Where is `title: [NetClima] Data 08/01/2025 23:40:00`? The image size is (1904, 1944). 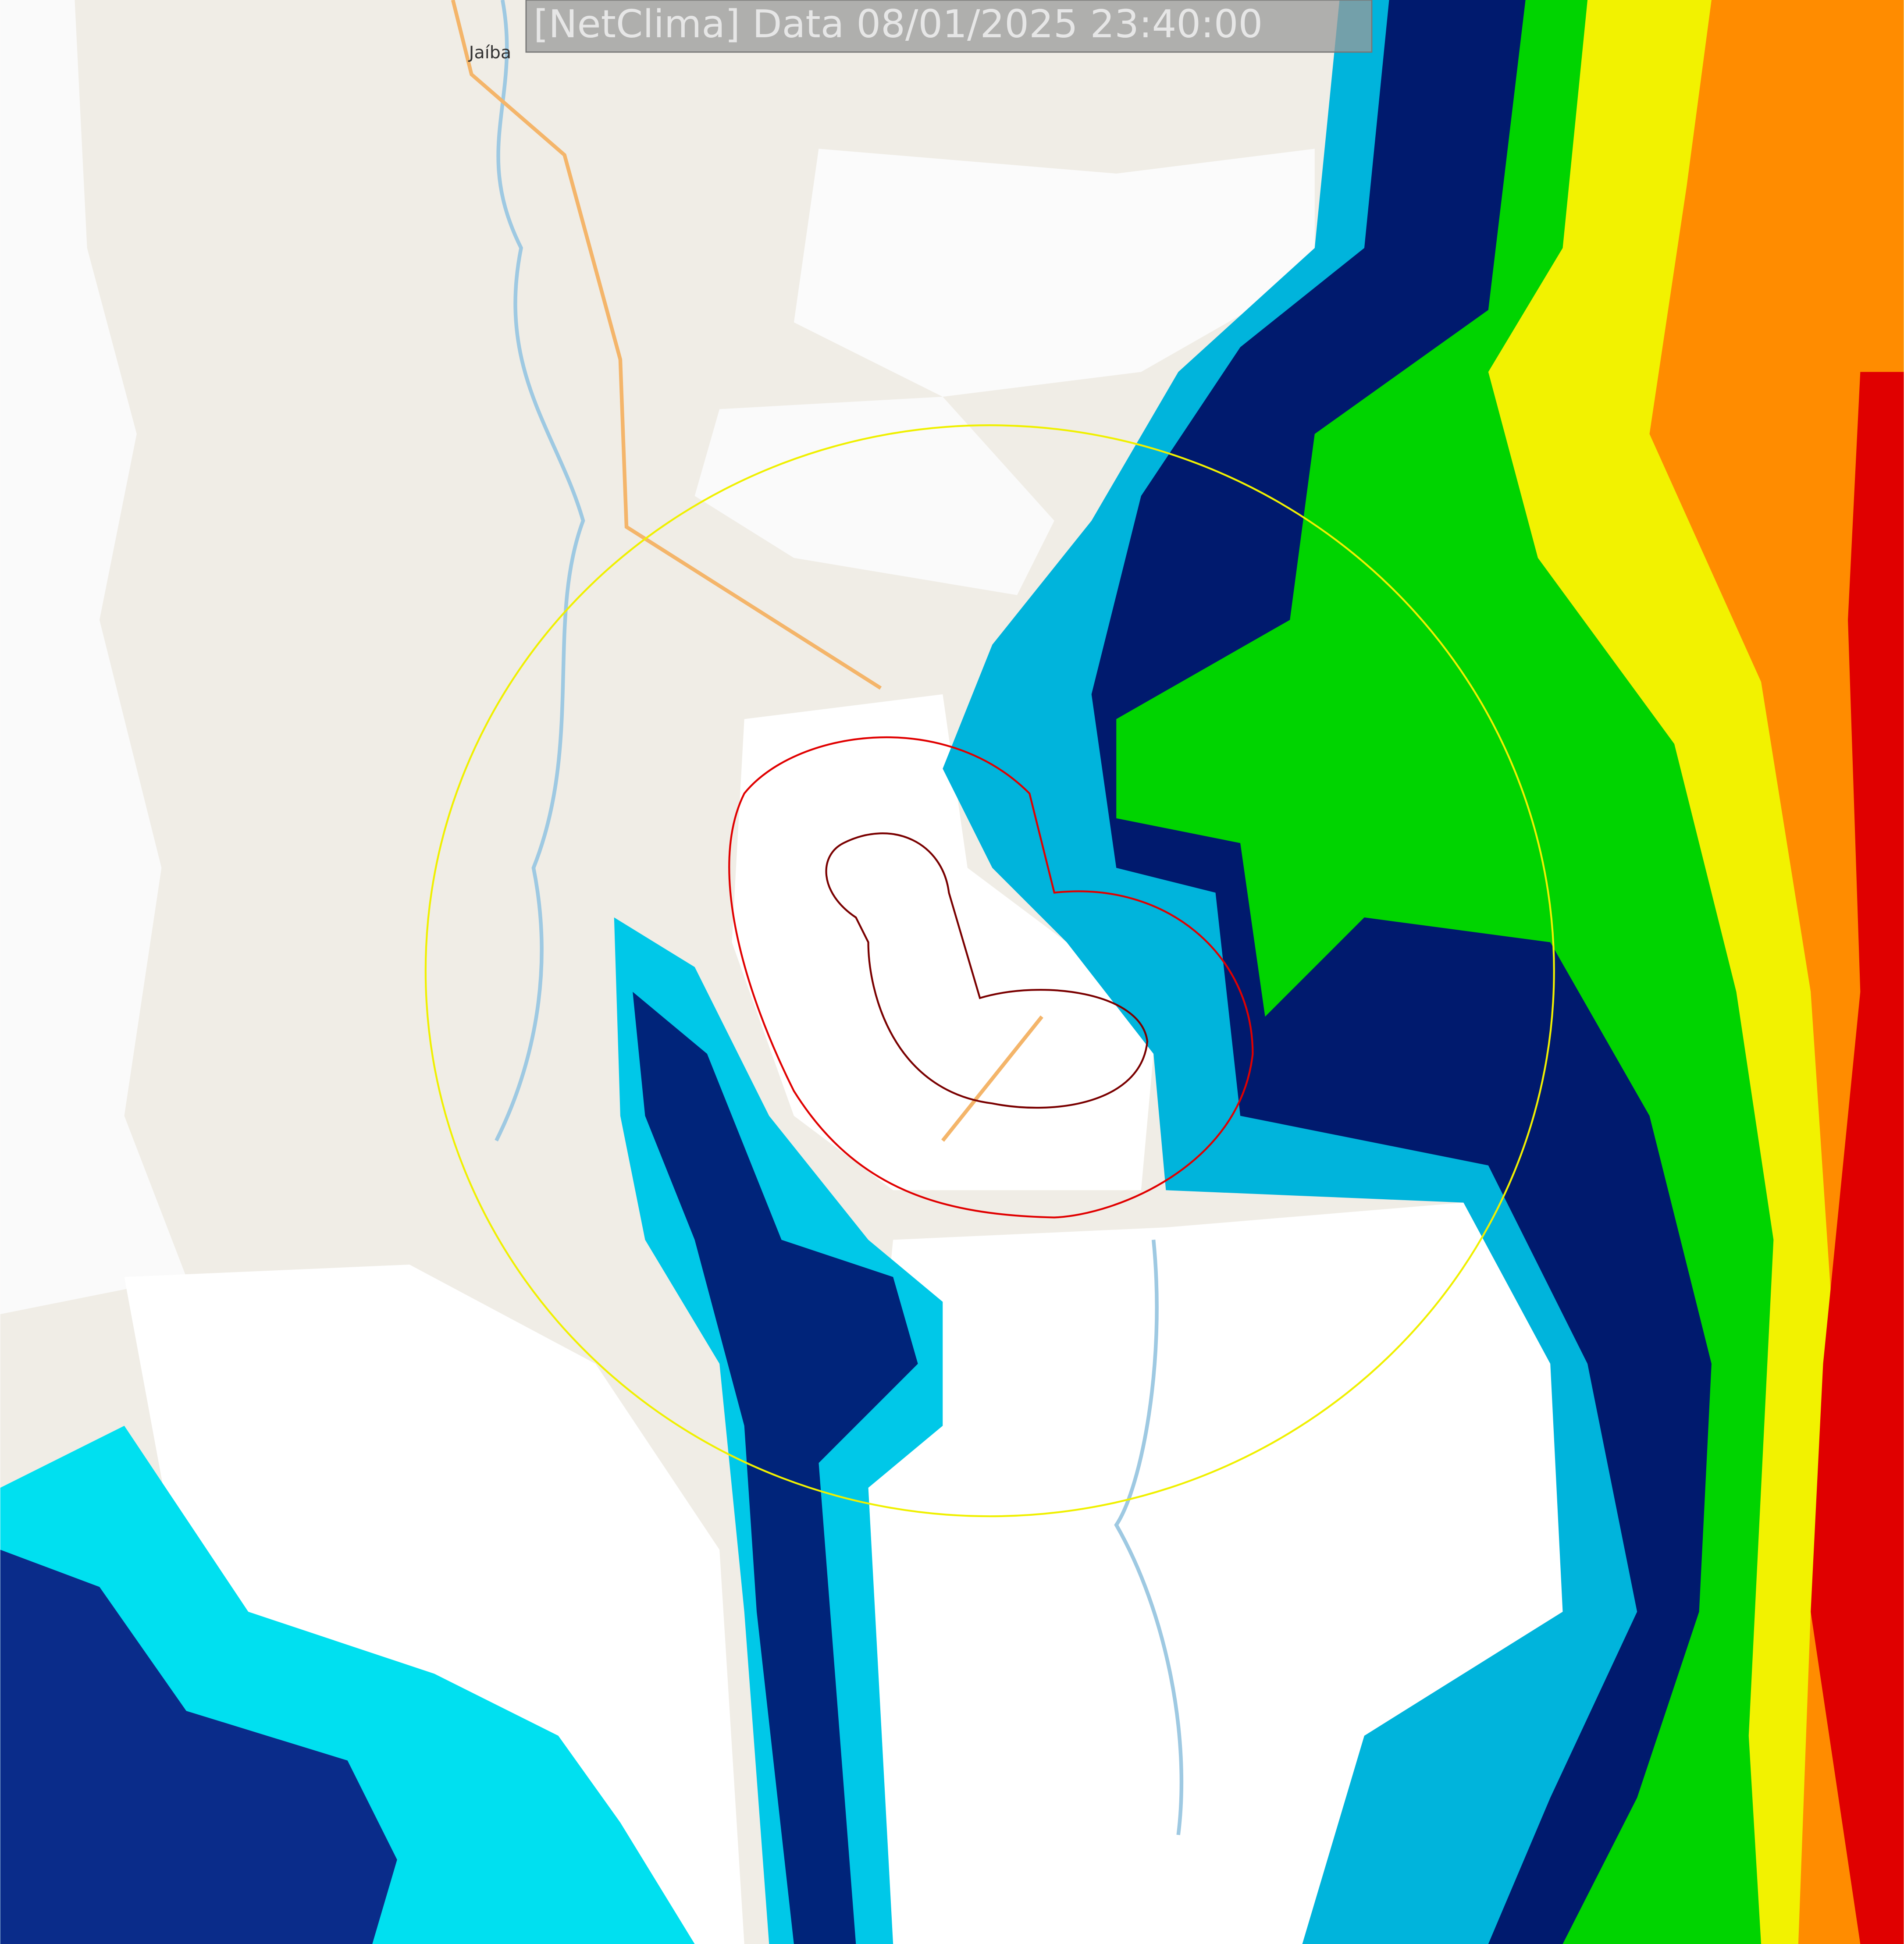
title: [NetClima] Data 08/01/2025 23:40:00 is located at coordinates (899, 24).